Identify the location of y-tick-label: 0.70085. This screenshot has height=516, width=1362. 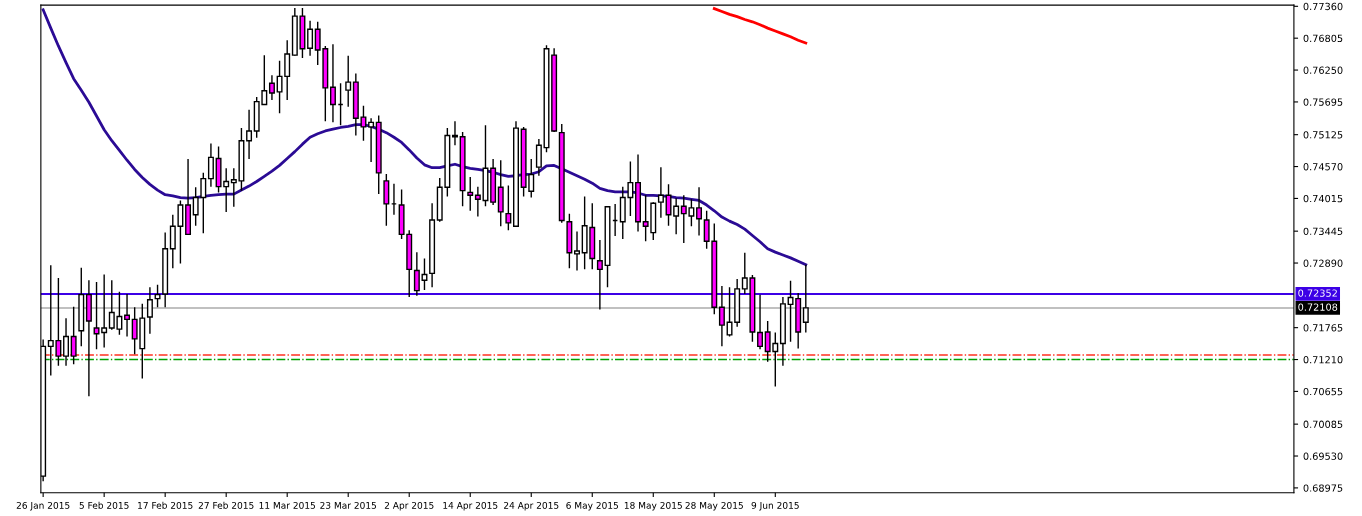
(1323, 424).